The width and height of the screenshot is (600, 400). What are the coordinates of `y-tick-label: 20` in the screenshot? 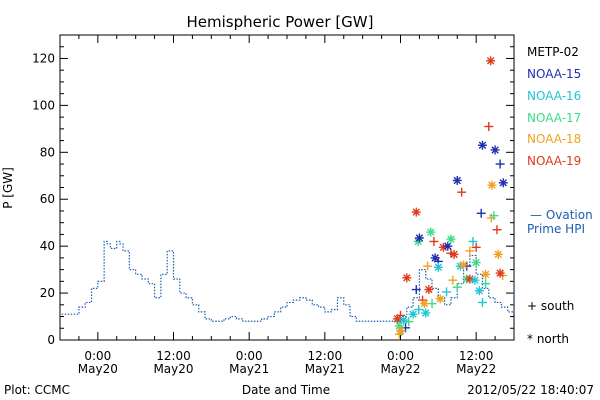 It's located at (47, 293).